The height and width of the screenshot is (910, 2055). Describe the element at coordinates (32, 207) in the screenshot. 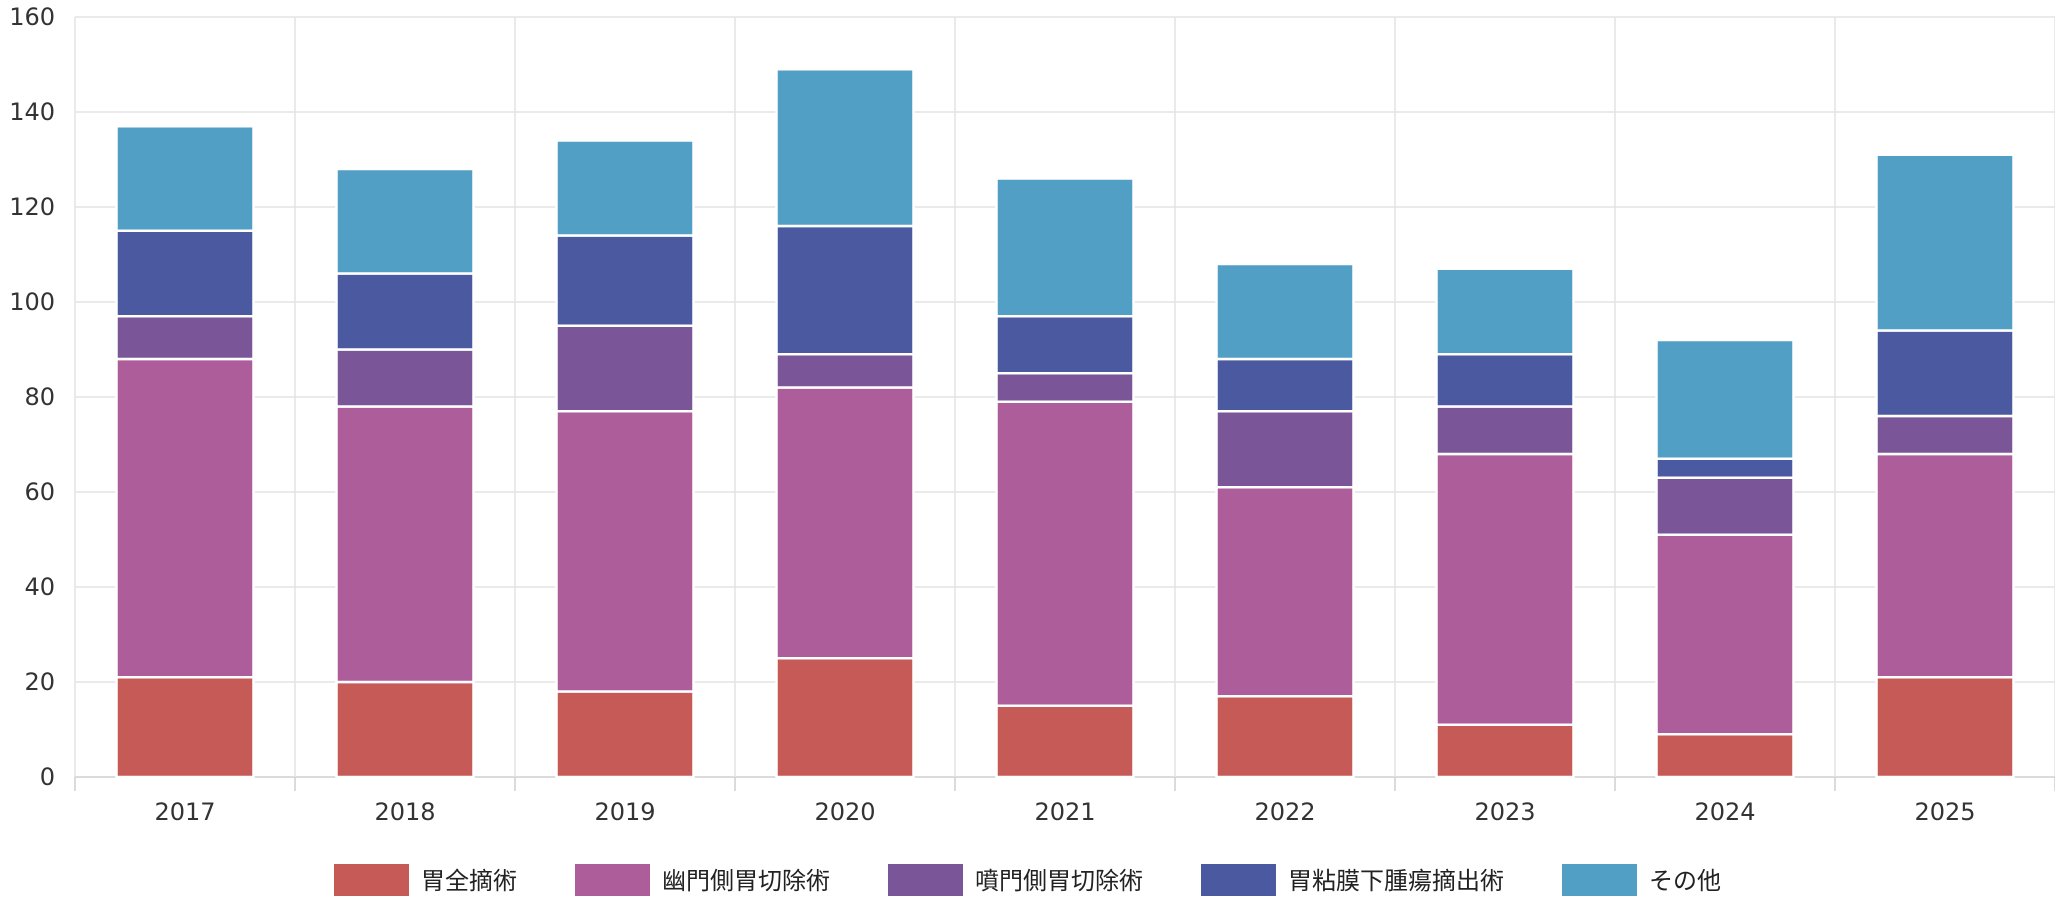

I see `y-tick-label: 120` at that location.